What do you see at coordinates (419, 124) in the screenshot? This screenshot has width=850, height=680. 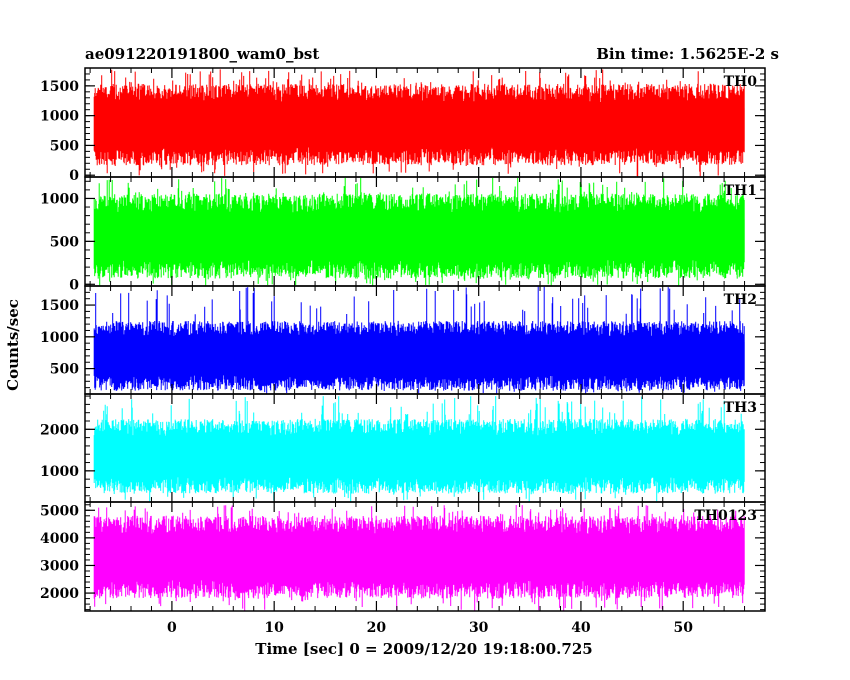 I see `series-th0-core` at bounding box center [419, 124].